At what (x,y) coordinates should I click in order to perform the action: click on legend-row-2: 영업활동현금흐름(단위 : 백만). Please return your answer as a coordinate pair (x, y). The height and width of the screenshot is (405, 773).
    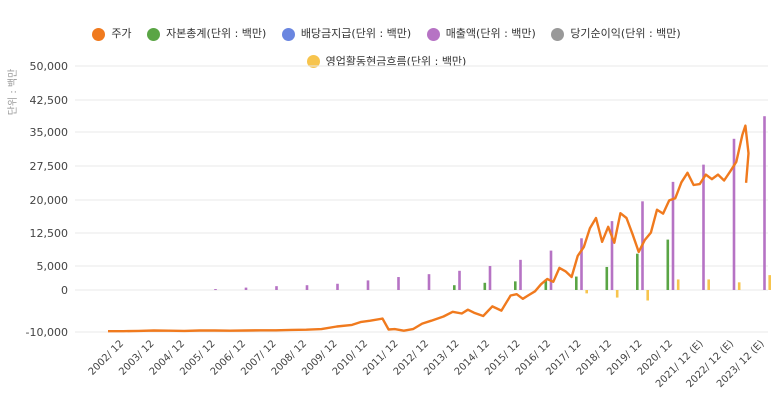
    Looking at the image, I should click on (386, 64).